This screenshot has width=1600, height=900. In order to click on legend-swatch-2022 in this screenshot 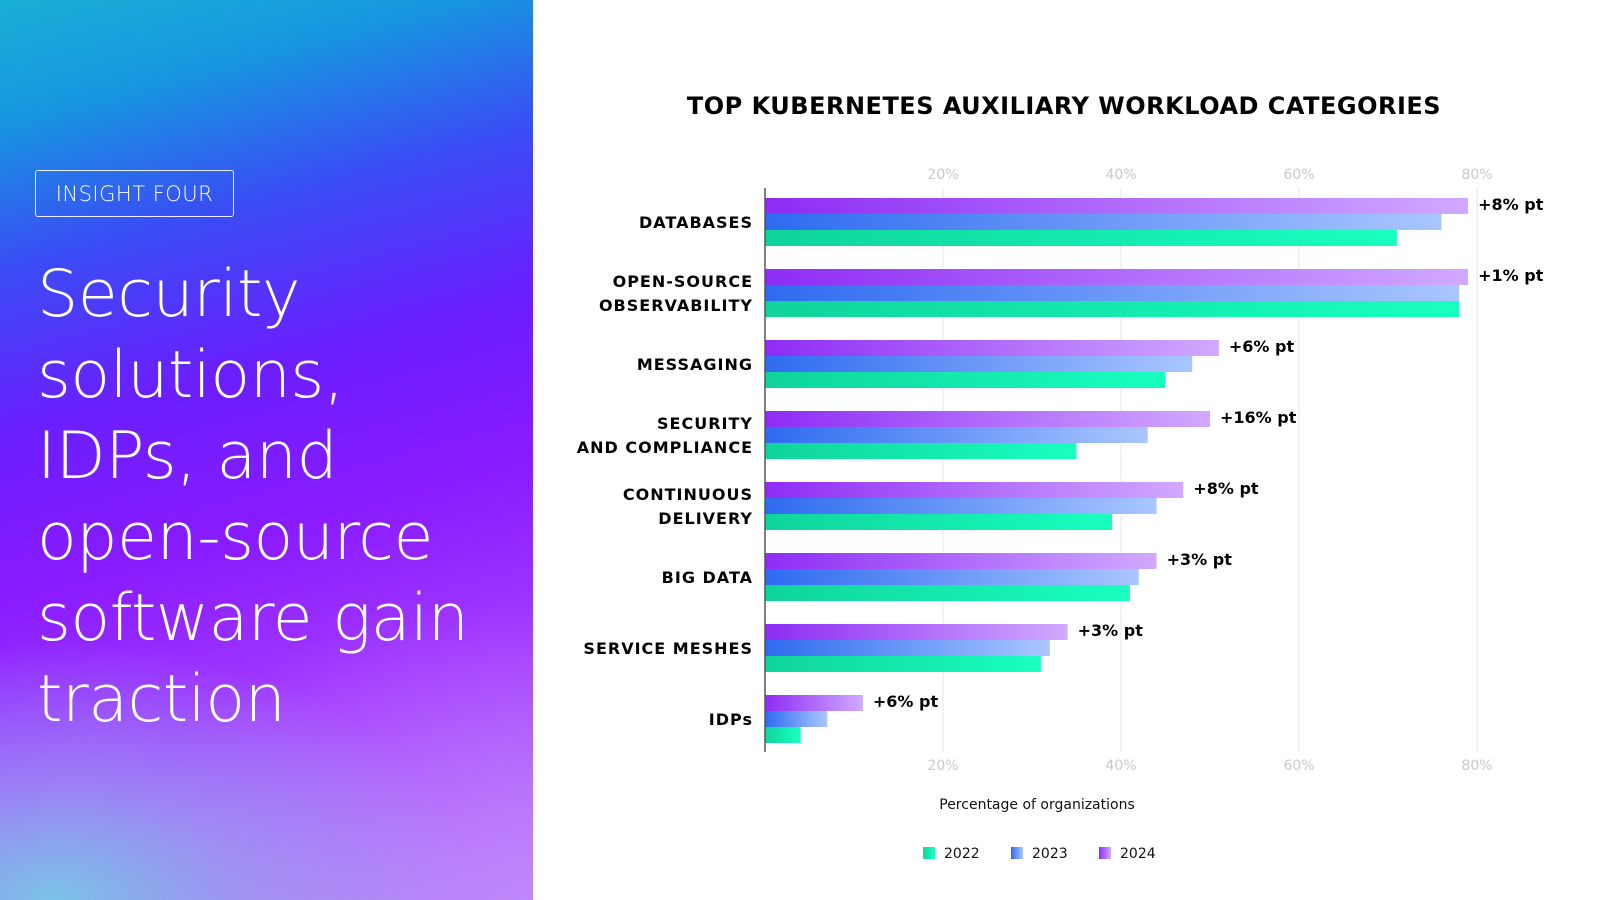, I will do `click(929, 853)`.